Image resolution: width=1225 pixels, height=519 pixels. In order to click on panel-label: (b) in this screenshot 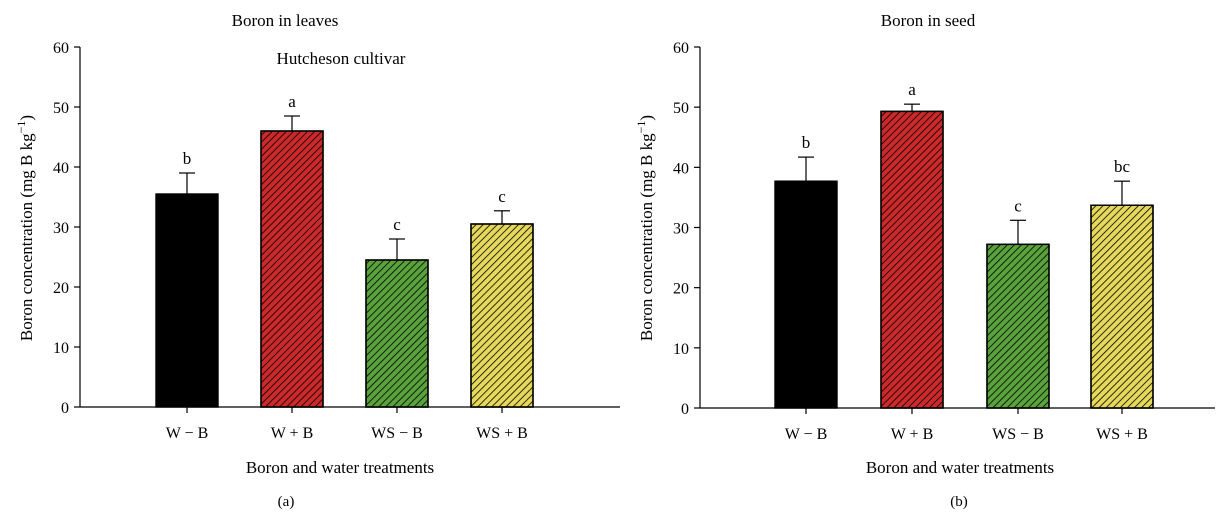, I will do `click(959, 502)`.